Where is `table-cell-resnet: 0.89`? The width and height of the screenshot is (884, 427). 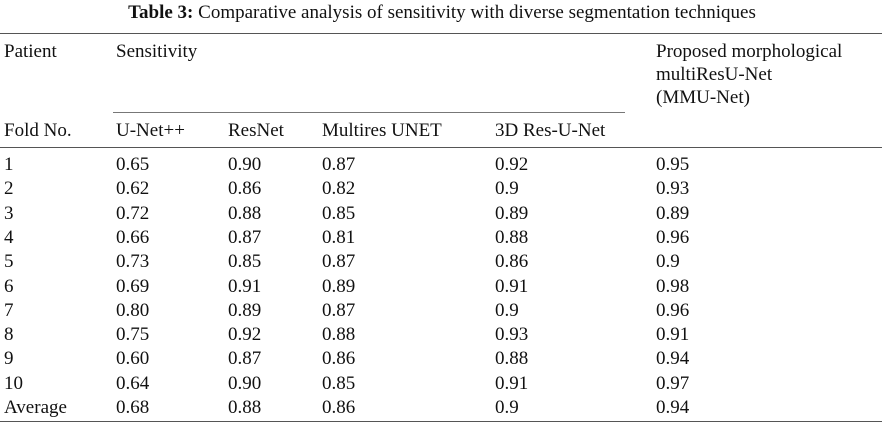 table-cell-resnet: 0.89 is located at coordinates (245, 310).